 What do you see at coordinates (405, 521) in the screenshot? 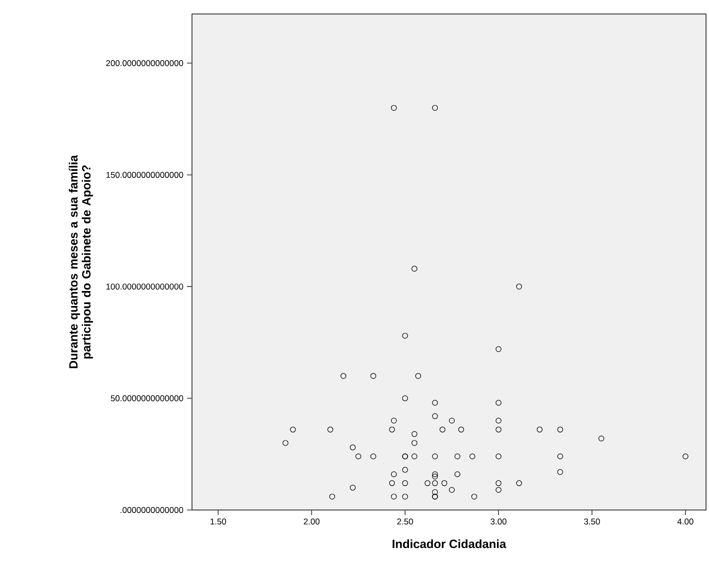
I see `x-tick-label: 2.50` at bounding box center [405, 521].